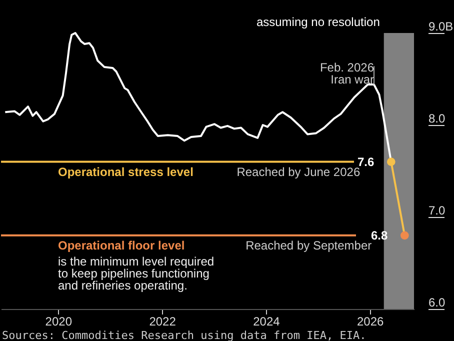  I want to click on annotation: Reached by September, so click(309, 245).